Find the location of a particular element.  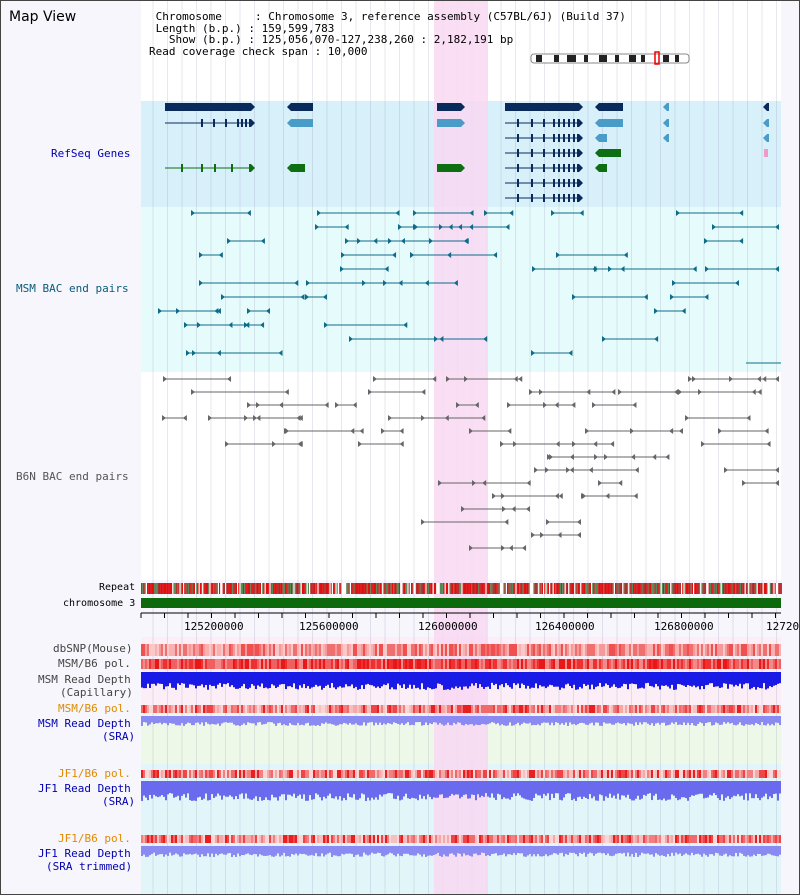

track-label-refseq: RefSeq Genes is located at coordinates (91, 153).